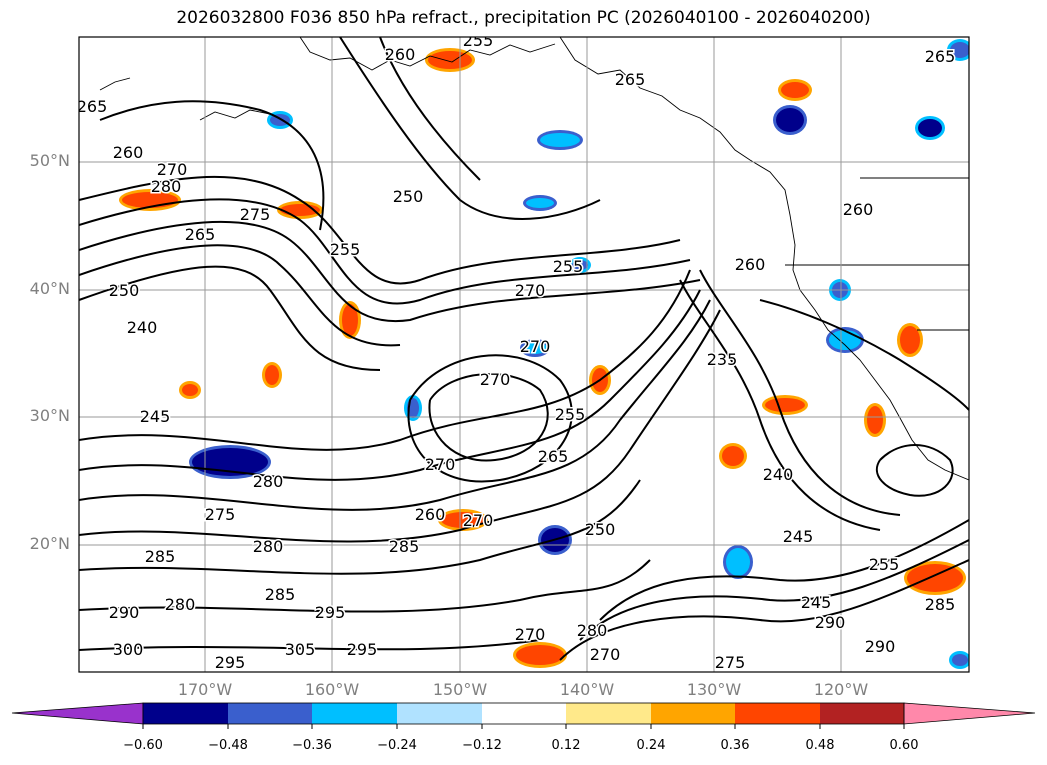 This screenshot has height=765, width=1047. Describe the element at coordinates (77, 713) in the screenshot. I see `colorbar-min-extend` at that location.